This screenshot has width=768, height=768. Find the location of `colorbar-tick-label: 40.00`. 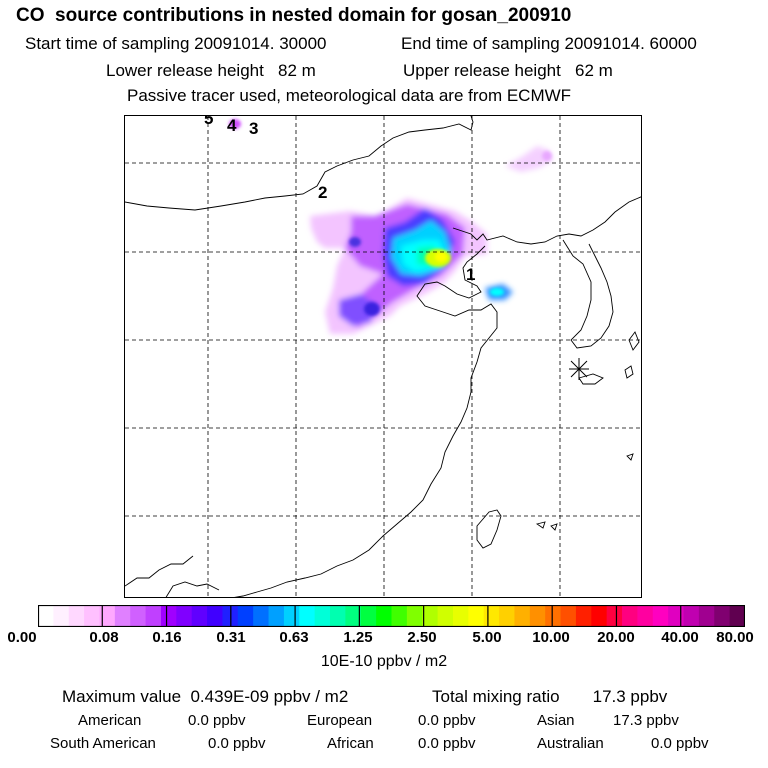

colorbar-tick-label: 40.00 is located at coordinates (680, 637).